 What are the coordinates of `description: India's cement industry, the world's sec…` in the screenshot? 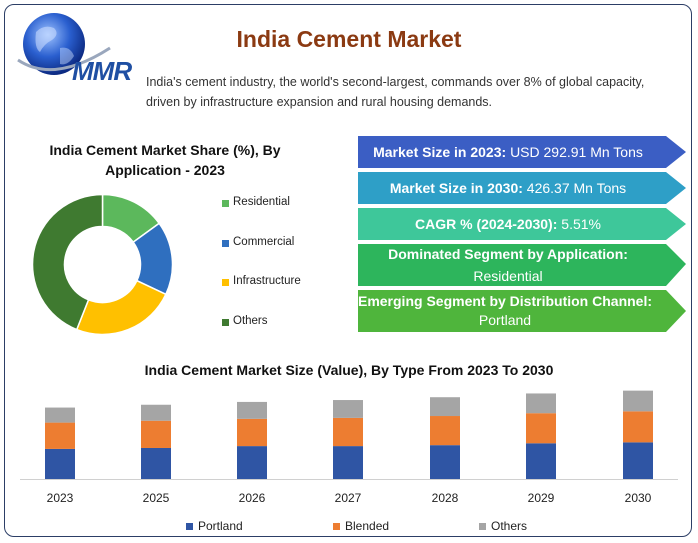 It's located at (395, 92).